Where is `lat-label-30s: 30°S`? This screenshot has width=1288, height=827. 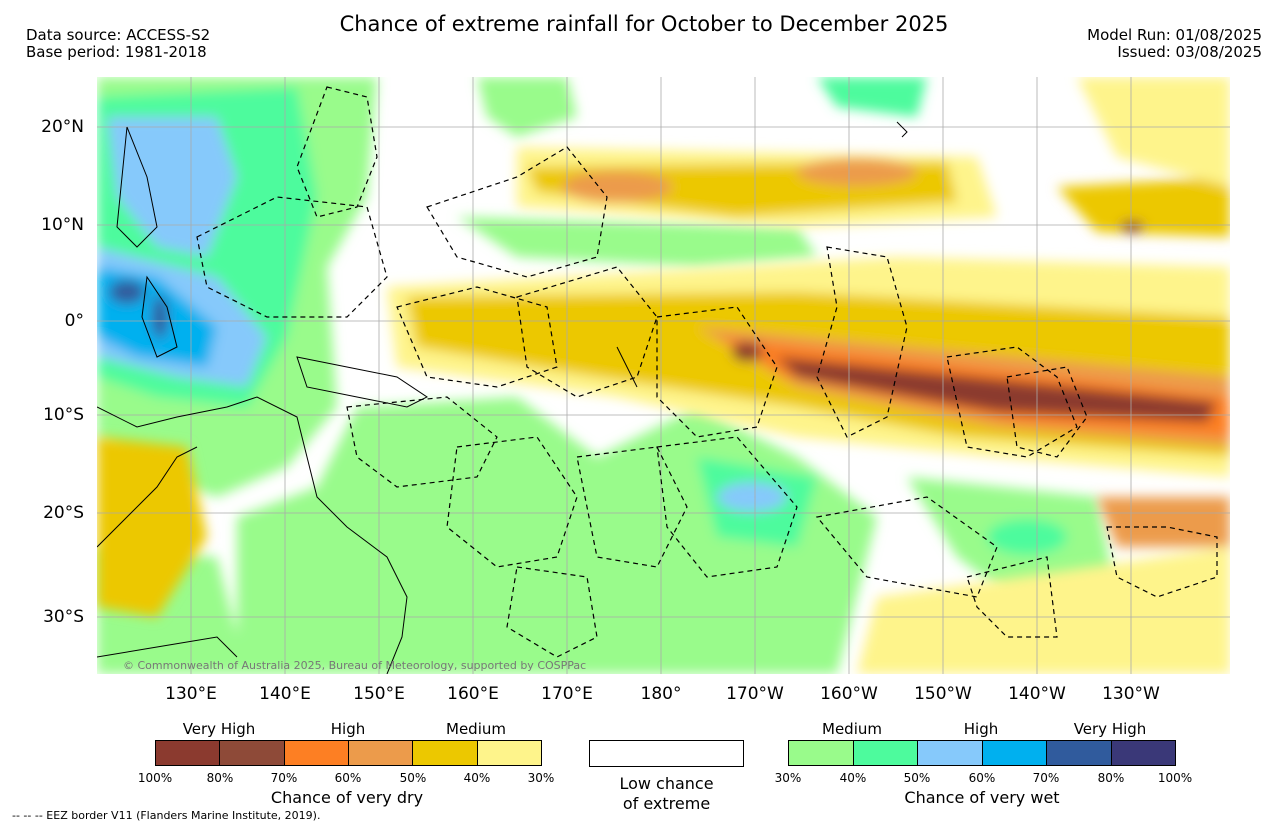 lat-label-30s: 30°S is located at coordinates (63, 617).